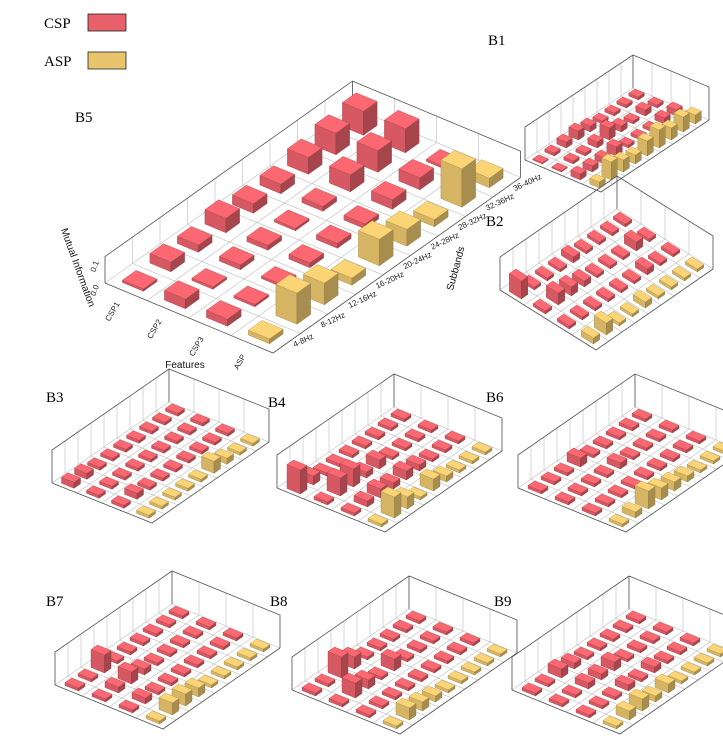  What do you see at coordinates (55, 398) in the screenshot?
I see `panel-label: B3` at bounding box center [55, 398].